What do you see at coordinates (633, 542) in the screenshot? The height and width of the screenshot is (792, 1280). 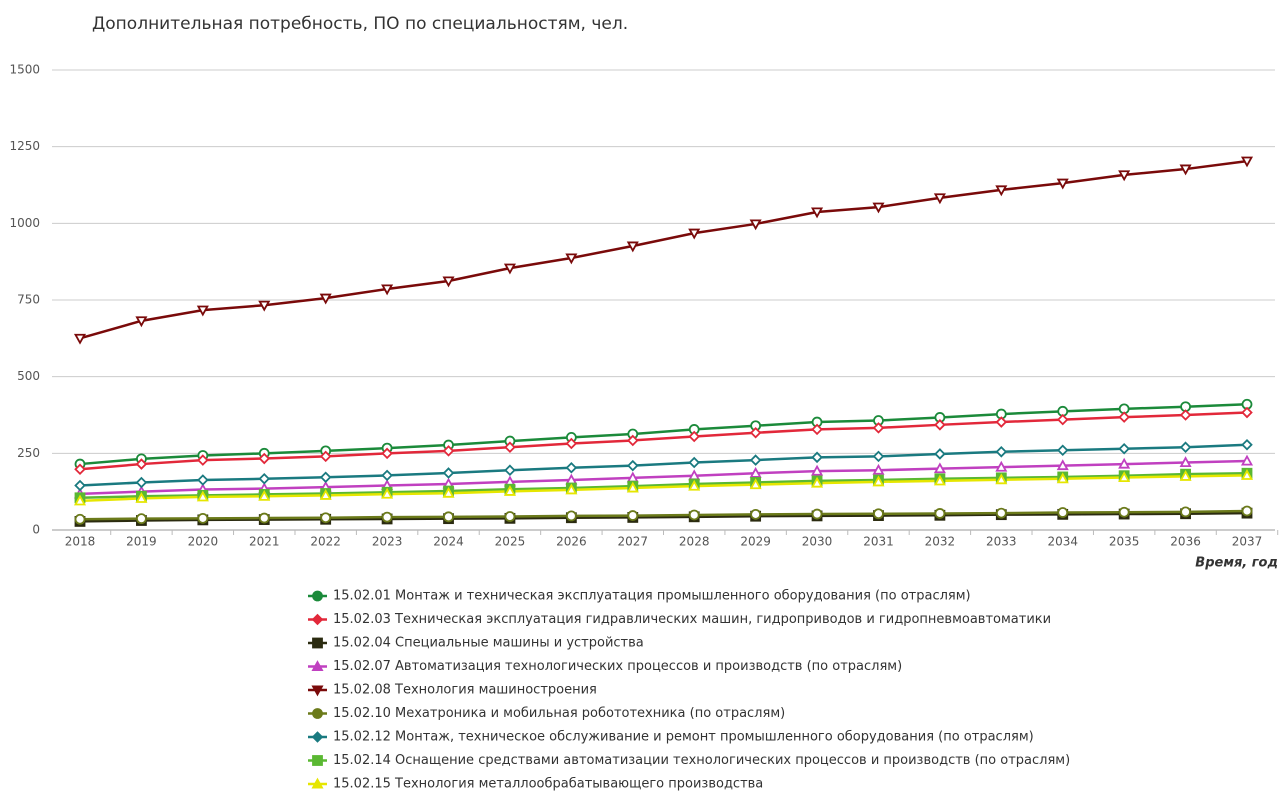 I see `x-tick-label: 2027` at bounding box center [633, 542].